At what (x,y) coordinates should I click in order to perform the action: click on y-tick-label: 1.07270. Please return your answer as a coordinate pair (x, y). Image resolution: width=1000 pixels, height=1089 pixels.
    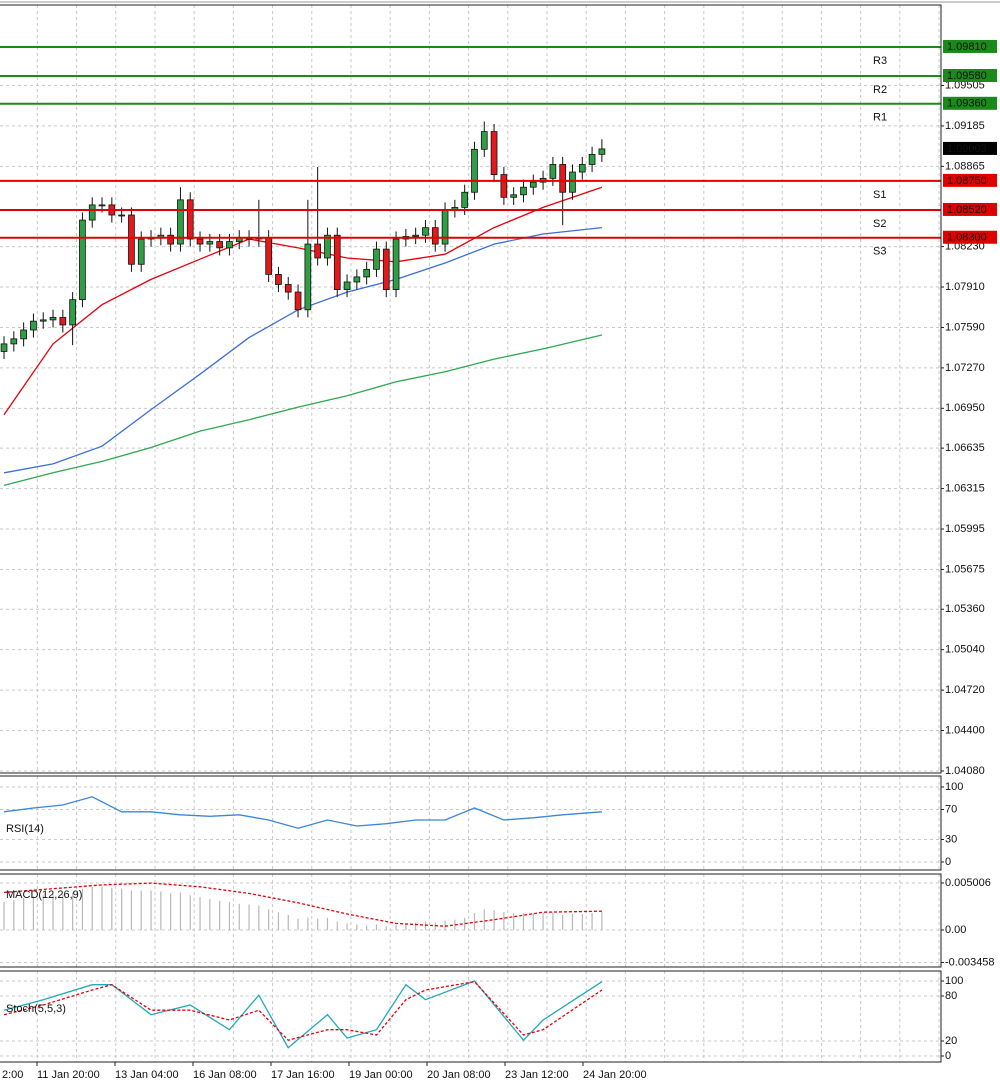
    Looking at the image, I should click on (965, 368).